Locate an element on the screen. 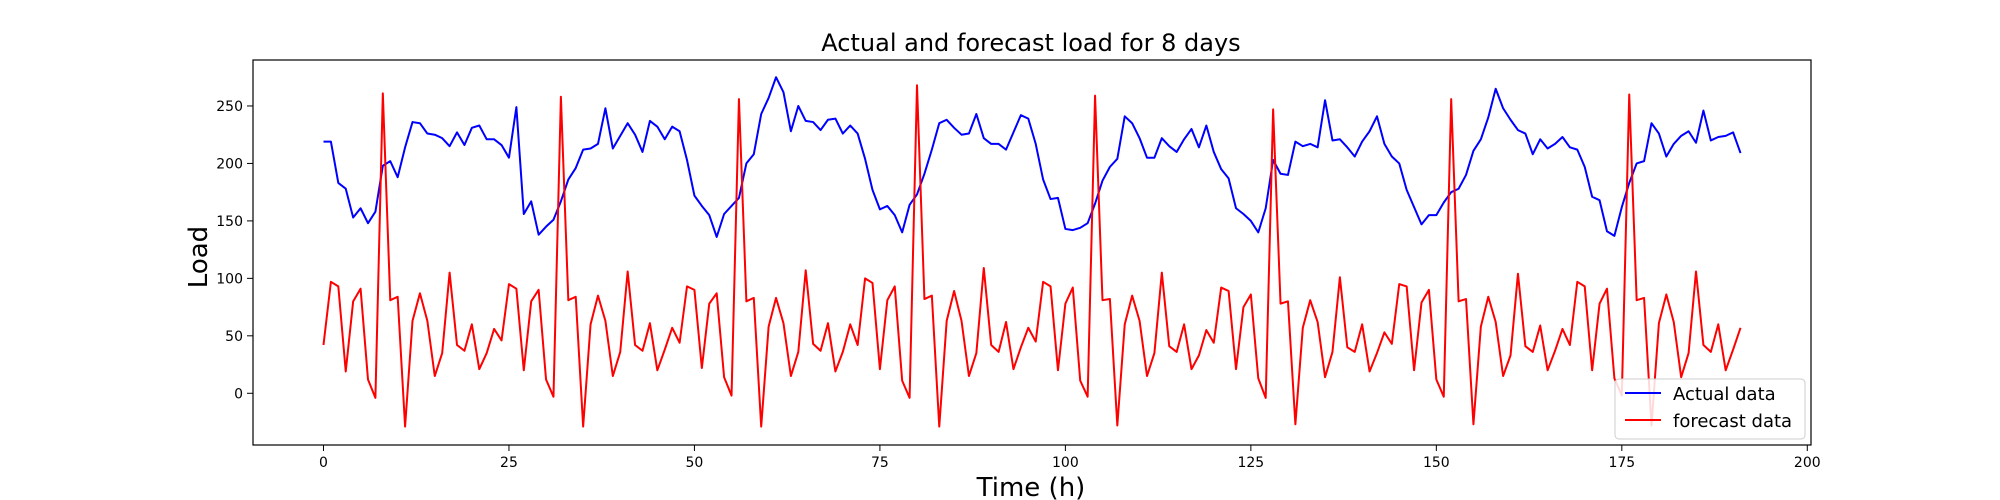 The image size is (2000, 500). y-axis: 0 50 100 150 200 250 is located at coordinates (234, 250).